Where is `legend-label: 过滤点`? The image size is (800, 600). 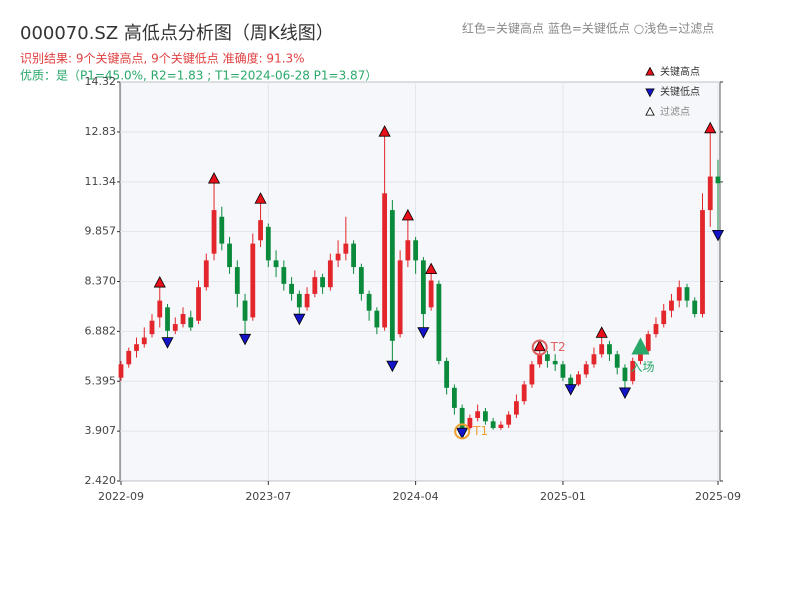 legend-label: 过滤点 is located at coordinates (675, 111).